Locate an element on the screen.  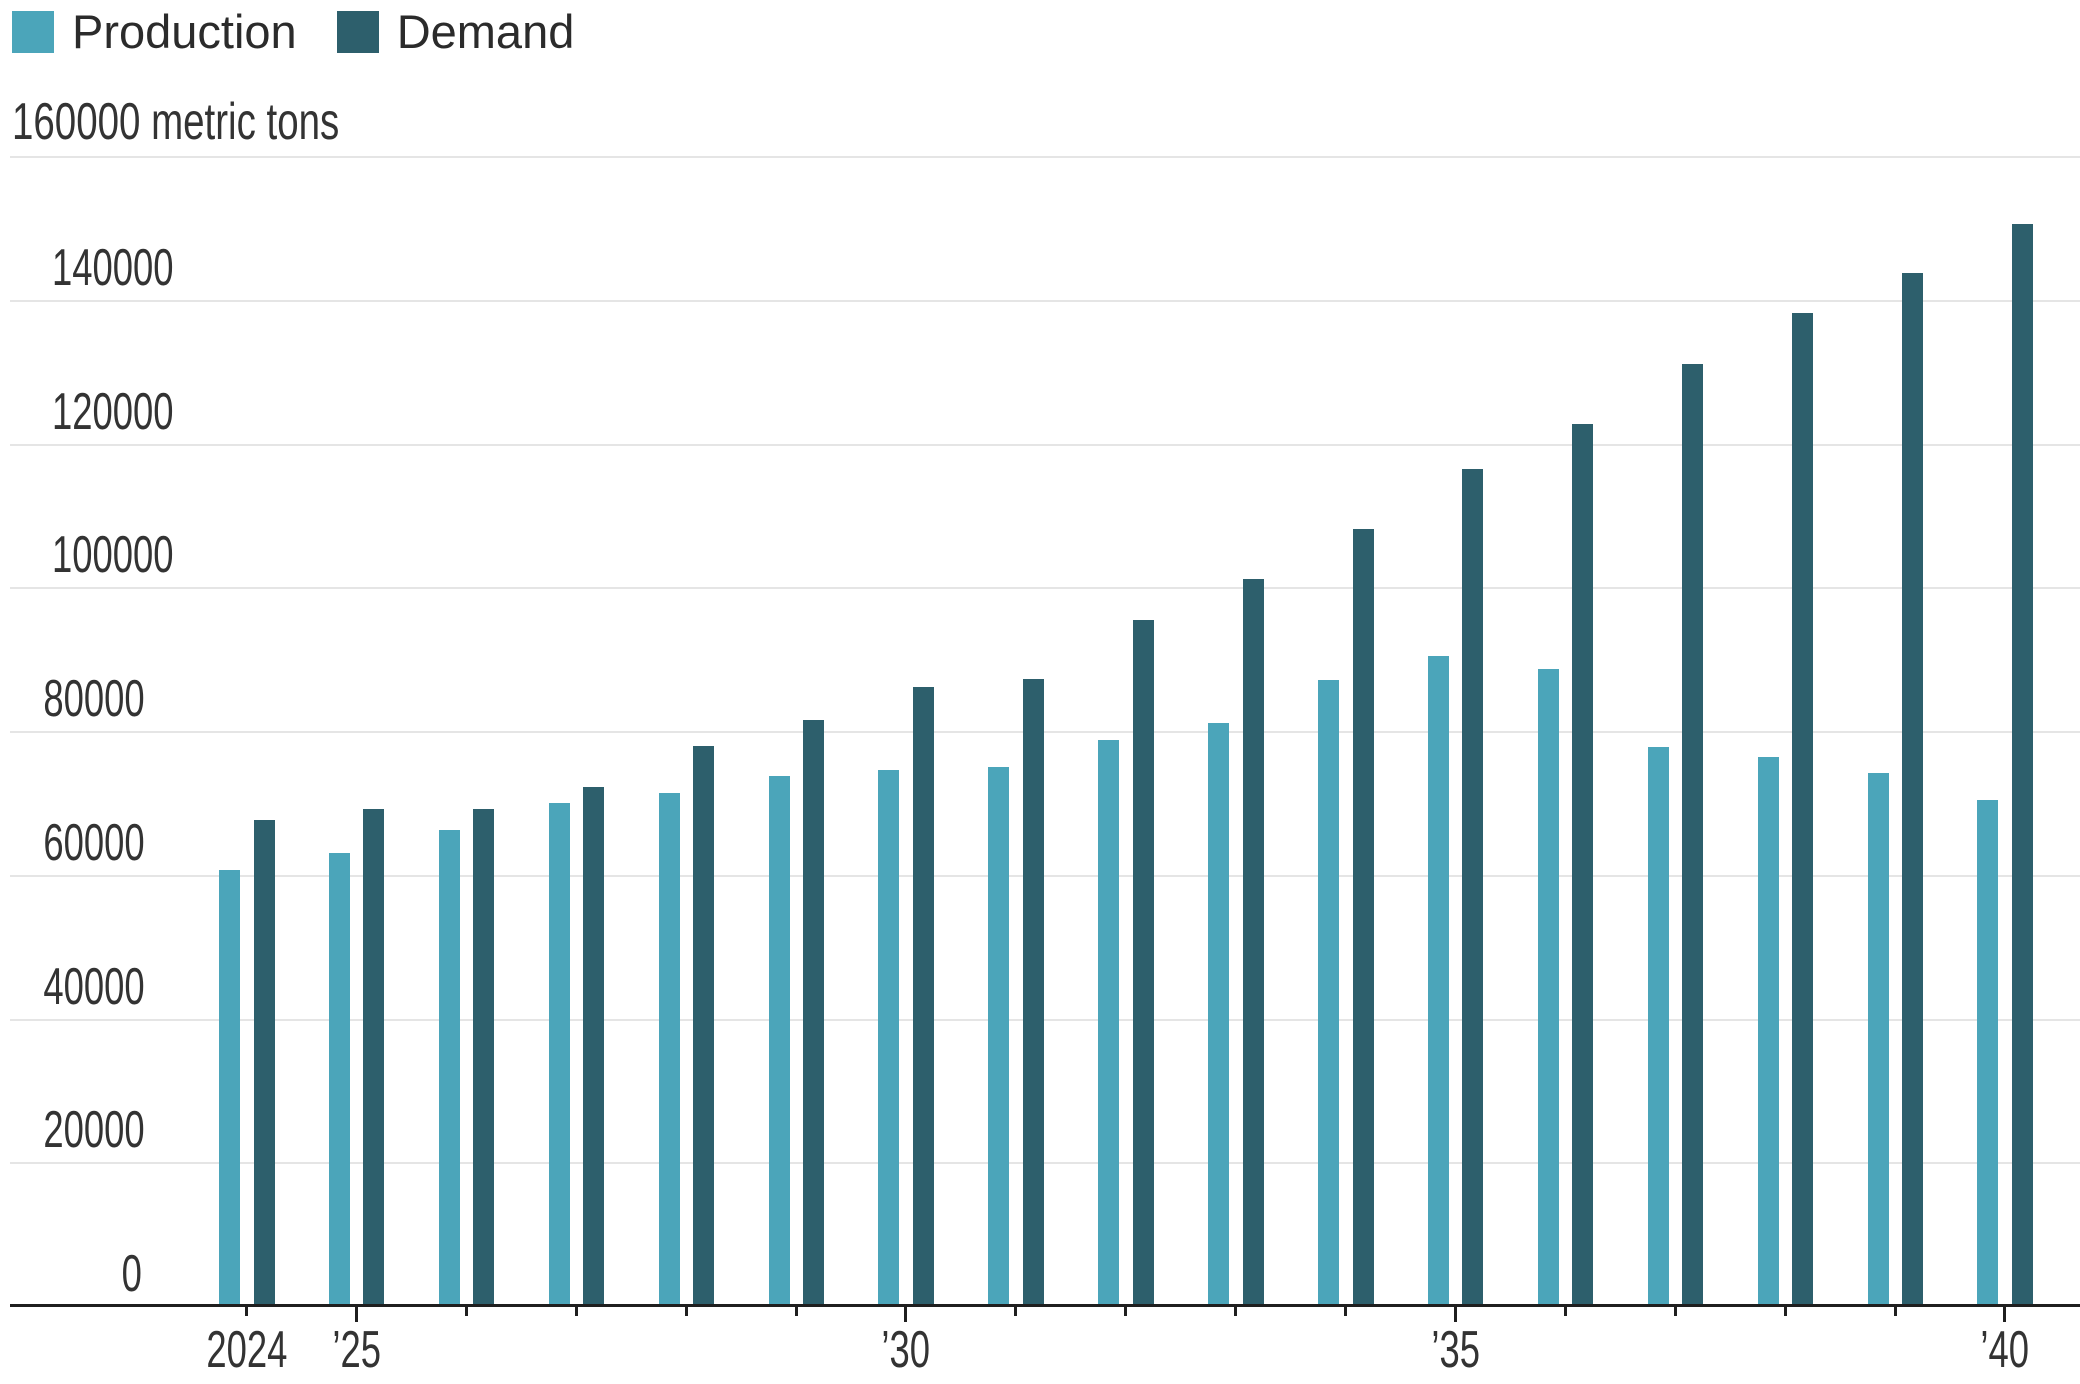
bar-demand-2036 is located at coordinates (1583, 864).